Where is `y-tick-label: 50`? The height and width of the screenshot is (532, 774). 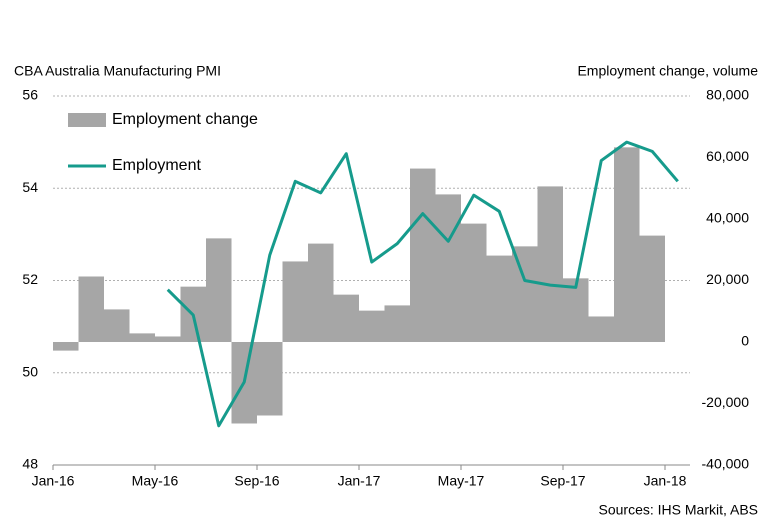 y-tick-label: 50 is located at coordinates (30, 371).